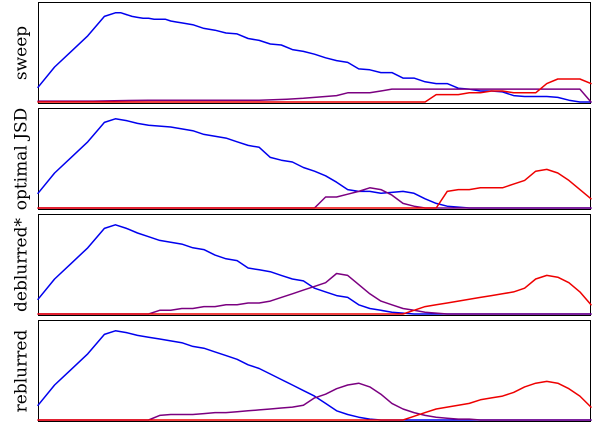 The image size is (592, 423). What do you see at coordinates (22, 265) in the screenshot?
I see `panel-ylabel: deblurred*` at bounding box center [22, 265].